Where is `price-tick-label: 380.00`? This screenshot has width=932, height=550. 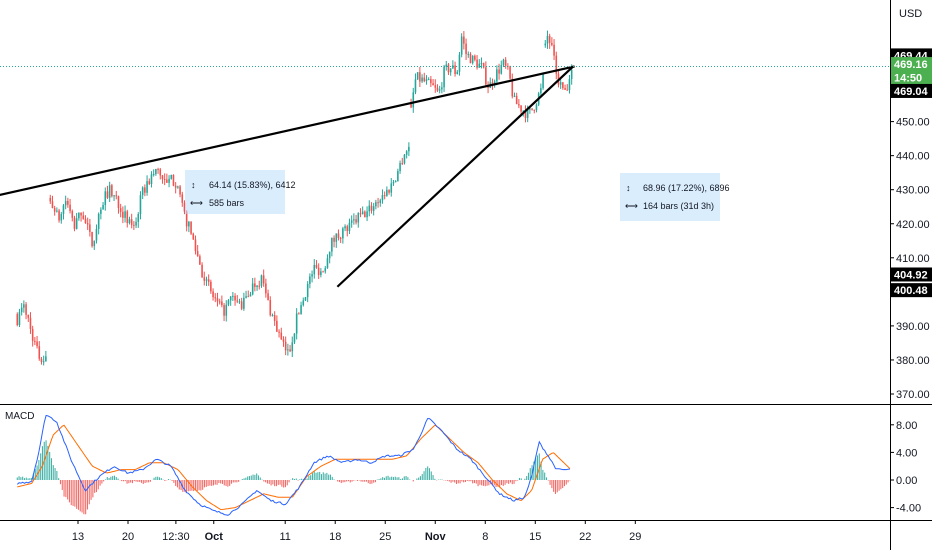 price-tick-label: 380.00 is located at coordinates (913, 361).